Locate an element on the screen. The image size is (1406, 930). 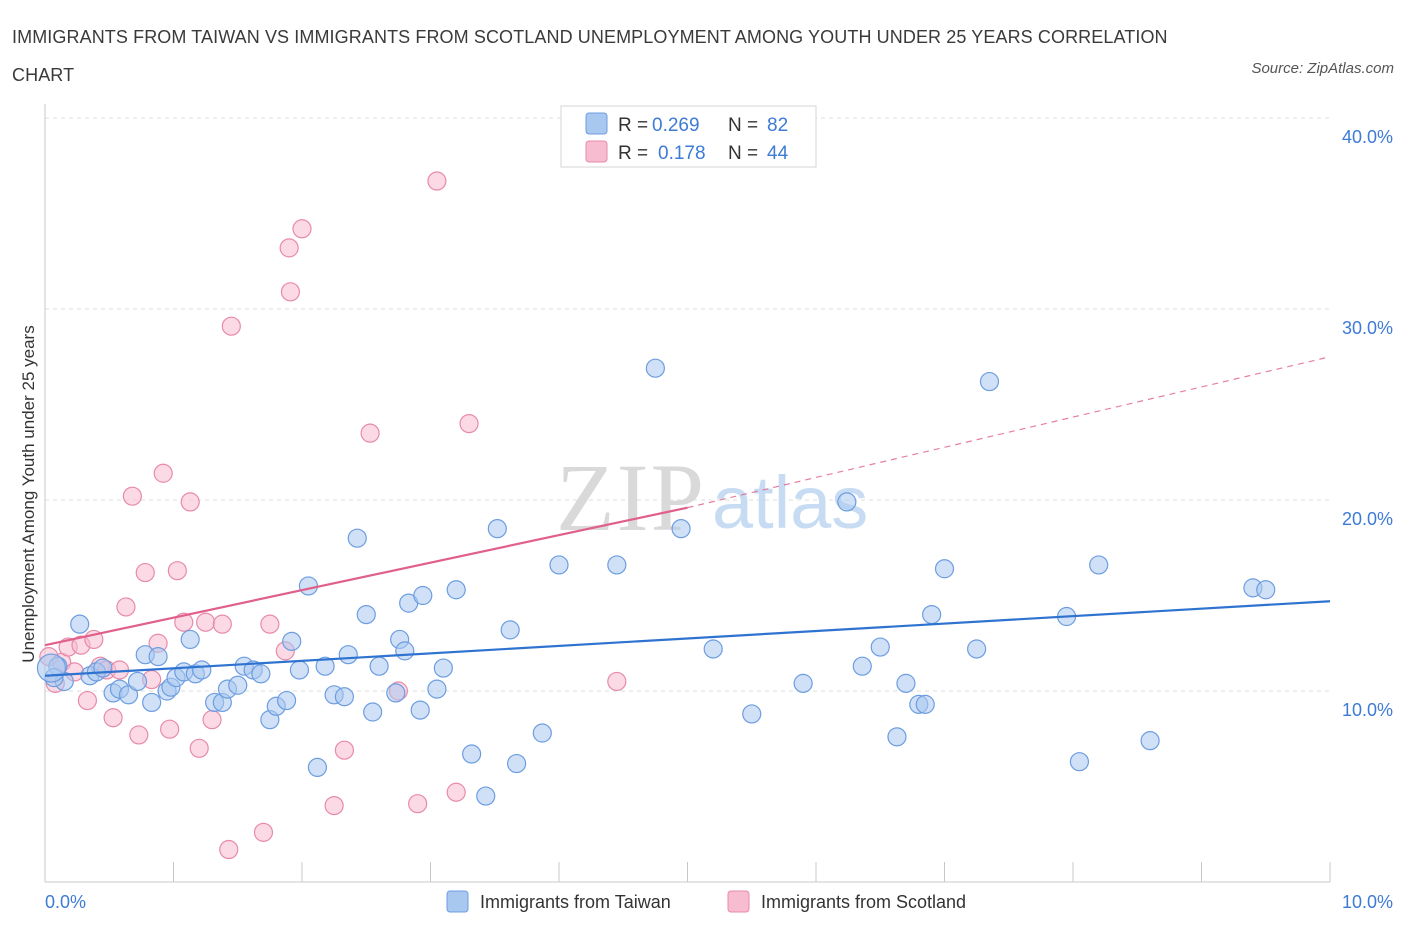
y-tick-label: 30.0% is located at coordinates (1367, 328).